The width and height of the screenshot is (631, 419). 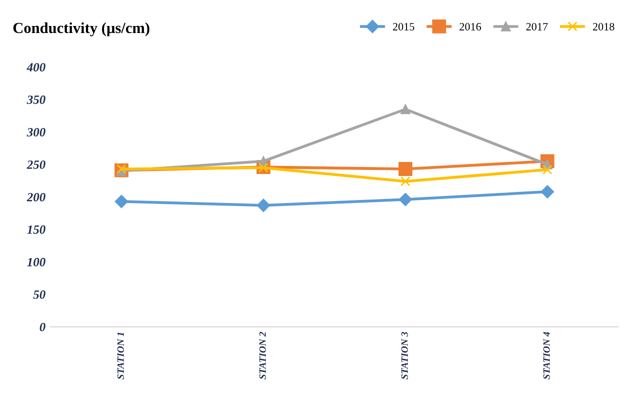 I want to click on chart-title: Conductivity (µs/cm), so click(x=81, y=29).